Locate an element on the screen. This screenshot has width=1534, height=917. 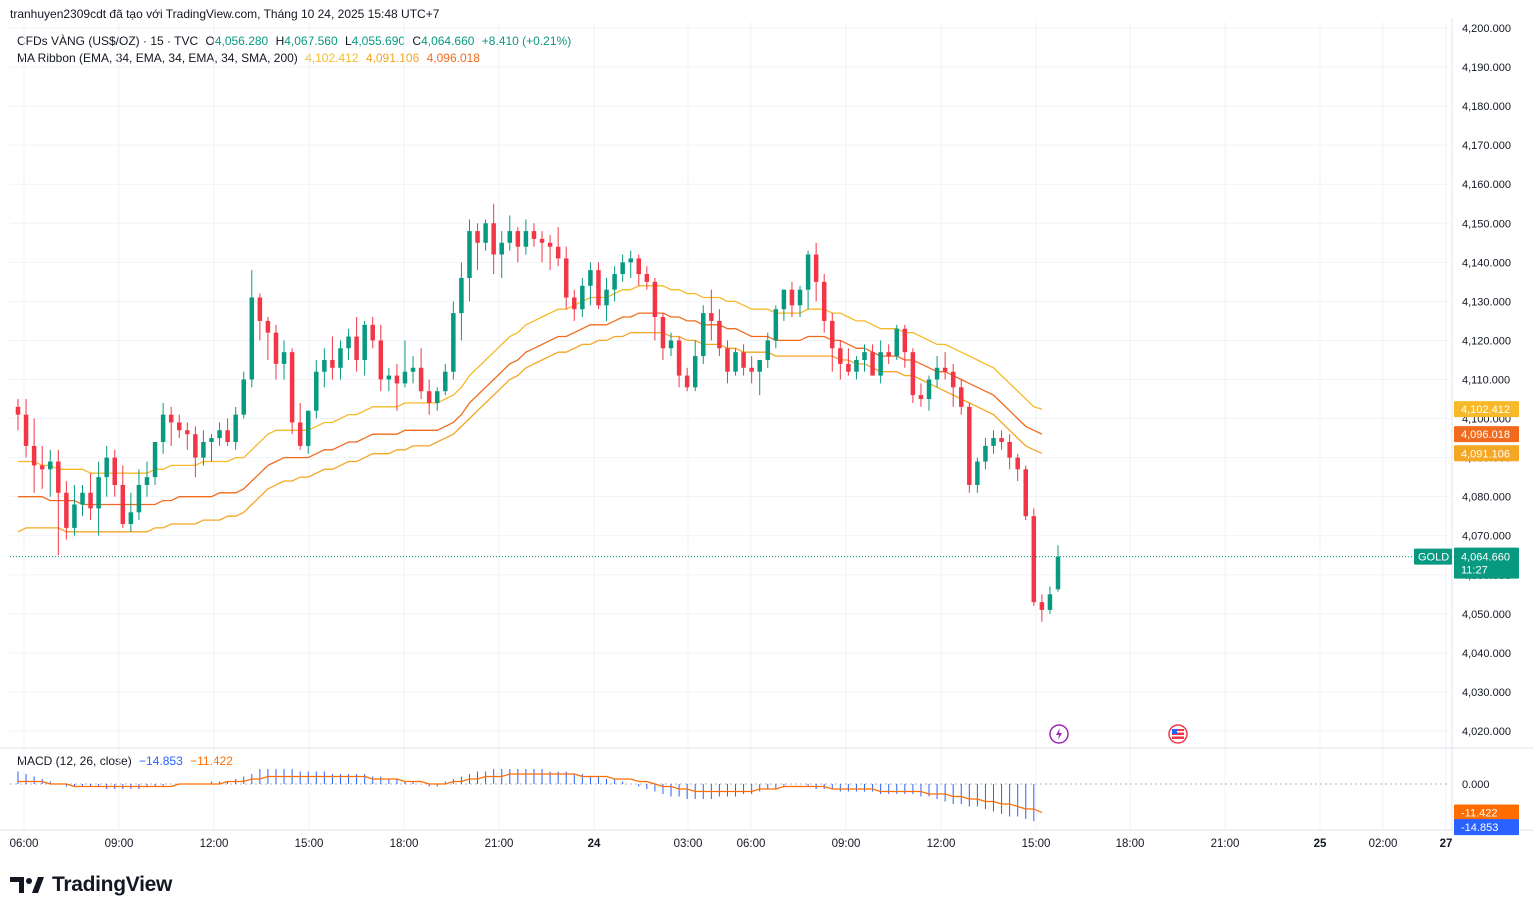
price-tick-label: 4,130.000 is located at coordinates (1486, 302).